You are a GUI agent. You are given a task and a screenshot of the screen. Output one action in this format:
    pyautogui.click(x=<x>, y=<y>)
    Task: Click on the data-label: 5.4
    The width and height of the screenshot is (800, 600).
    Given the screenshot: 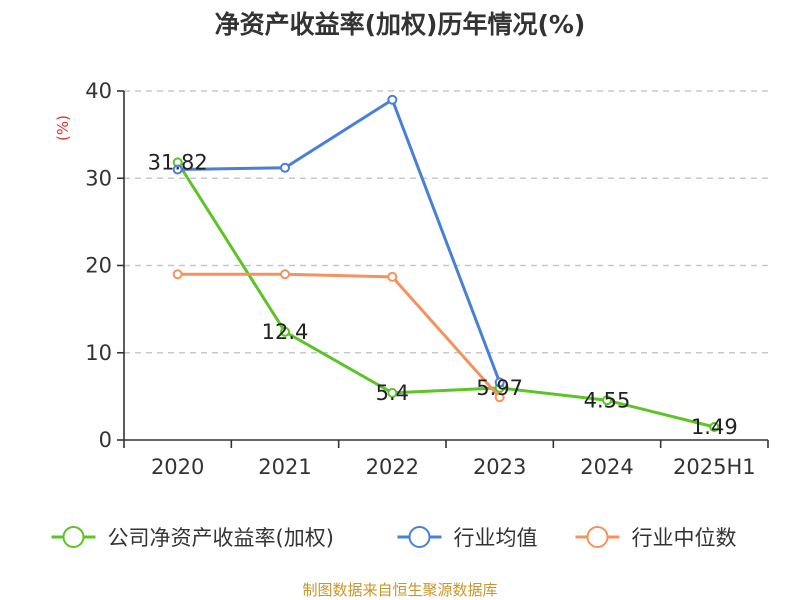 What is the action you would take?
    pyautogui.click(x=392, y=393)
    